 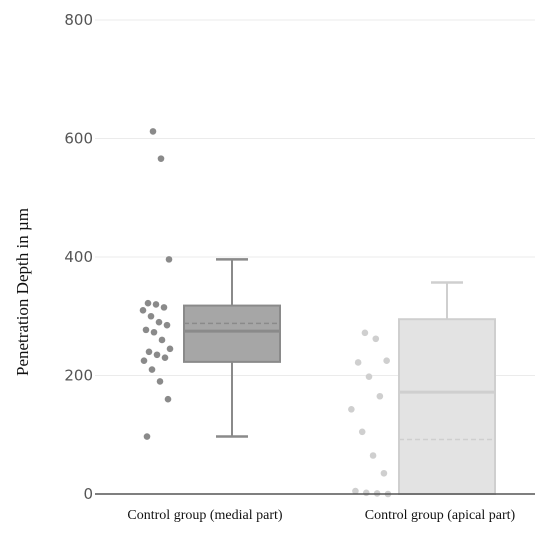 What do you see at coordinates (78, 139) in the screenshot?
I see `y-tick-label-600: 600` at bounding box center [78, 139].